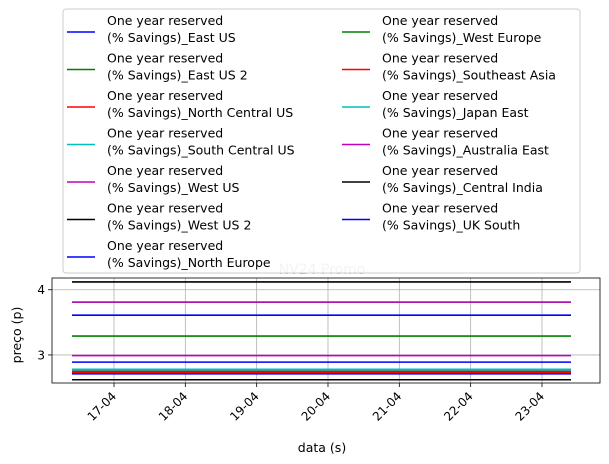 This screenshot has height=464, width=609. I want to click on legend-label: One year reserved (% Savings)_UK South, so click(451, 217).